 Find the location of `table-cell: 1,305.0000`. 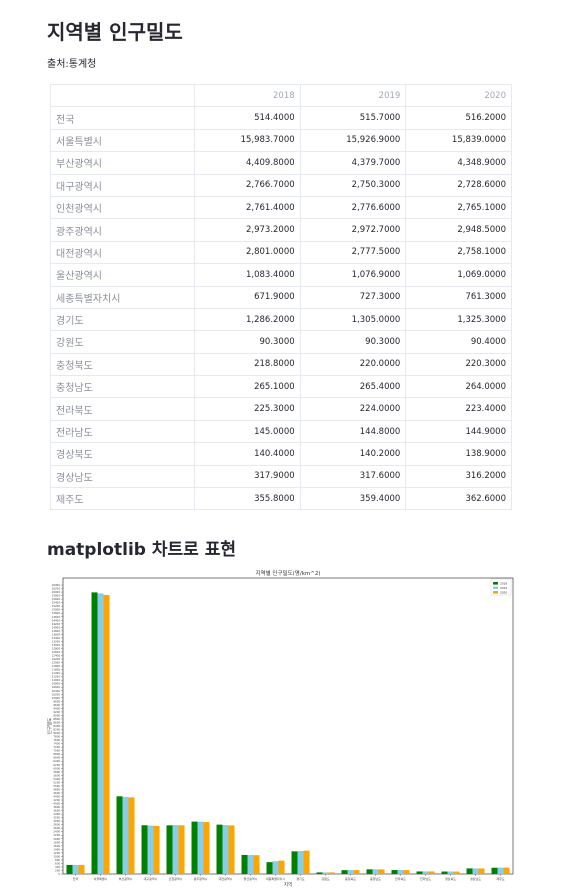

table-cell: 1,305.0000 is located at coordinates (353, 319).